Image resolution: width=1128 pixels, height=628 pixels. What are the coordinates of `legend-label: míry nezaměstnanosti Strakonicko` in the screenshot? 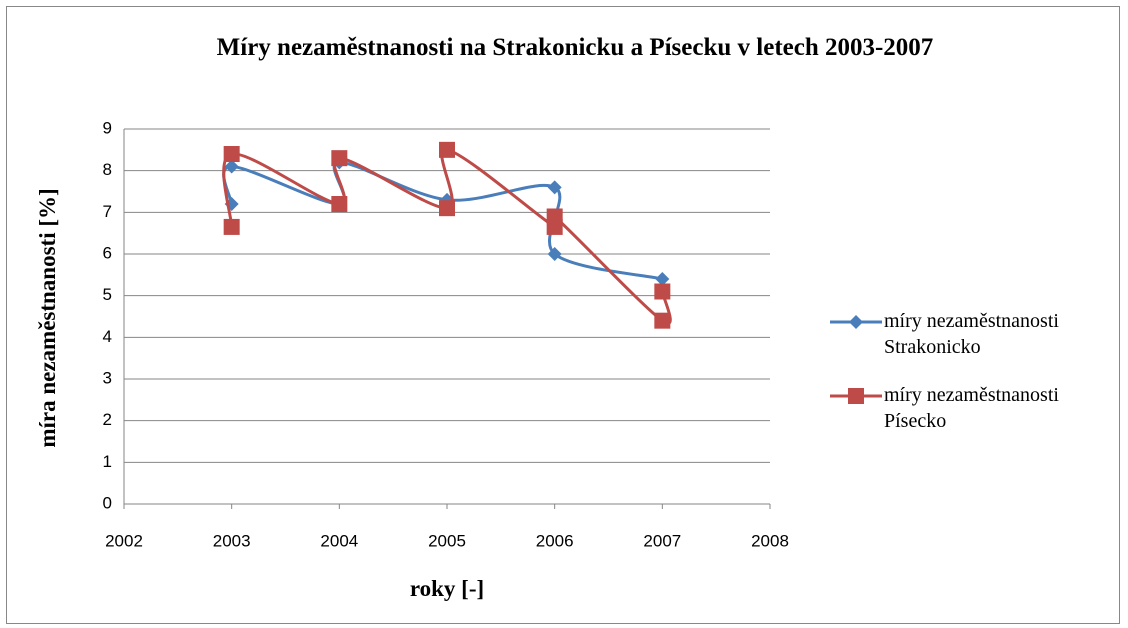 It's located at (971, 334).